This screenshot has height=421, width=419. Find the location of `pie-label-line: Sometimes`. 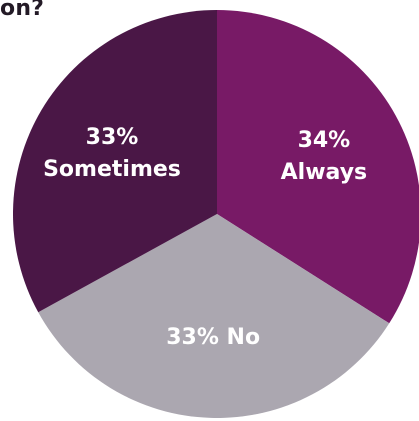

pie-label-line: Sometimes is located at coordinates (112, 169).